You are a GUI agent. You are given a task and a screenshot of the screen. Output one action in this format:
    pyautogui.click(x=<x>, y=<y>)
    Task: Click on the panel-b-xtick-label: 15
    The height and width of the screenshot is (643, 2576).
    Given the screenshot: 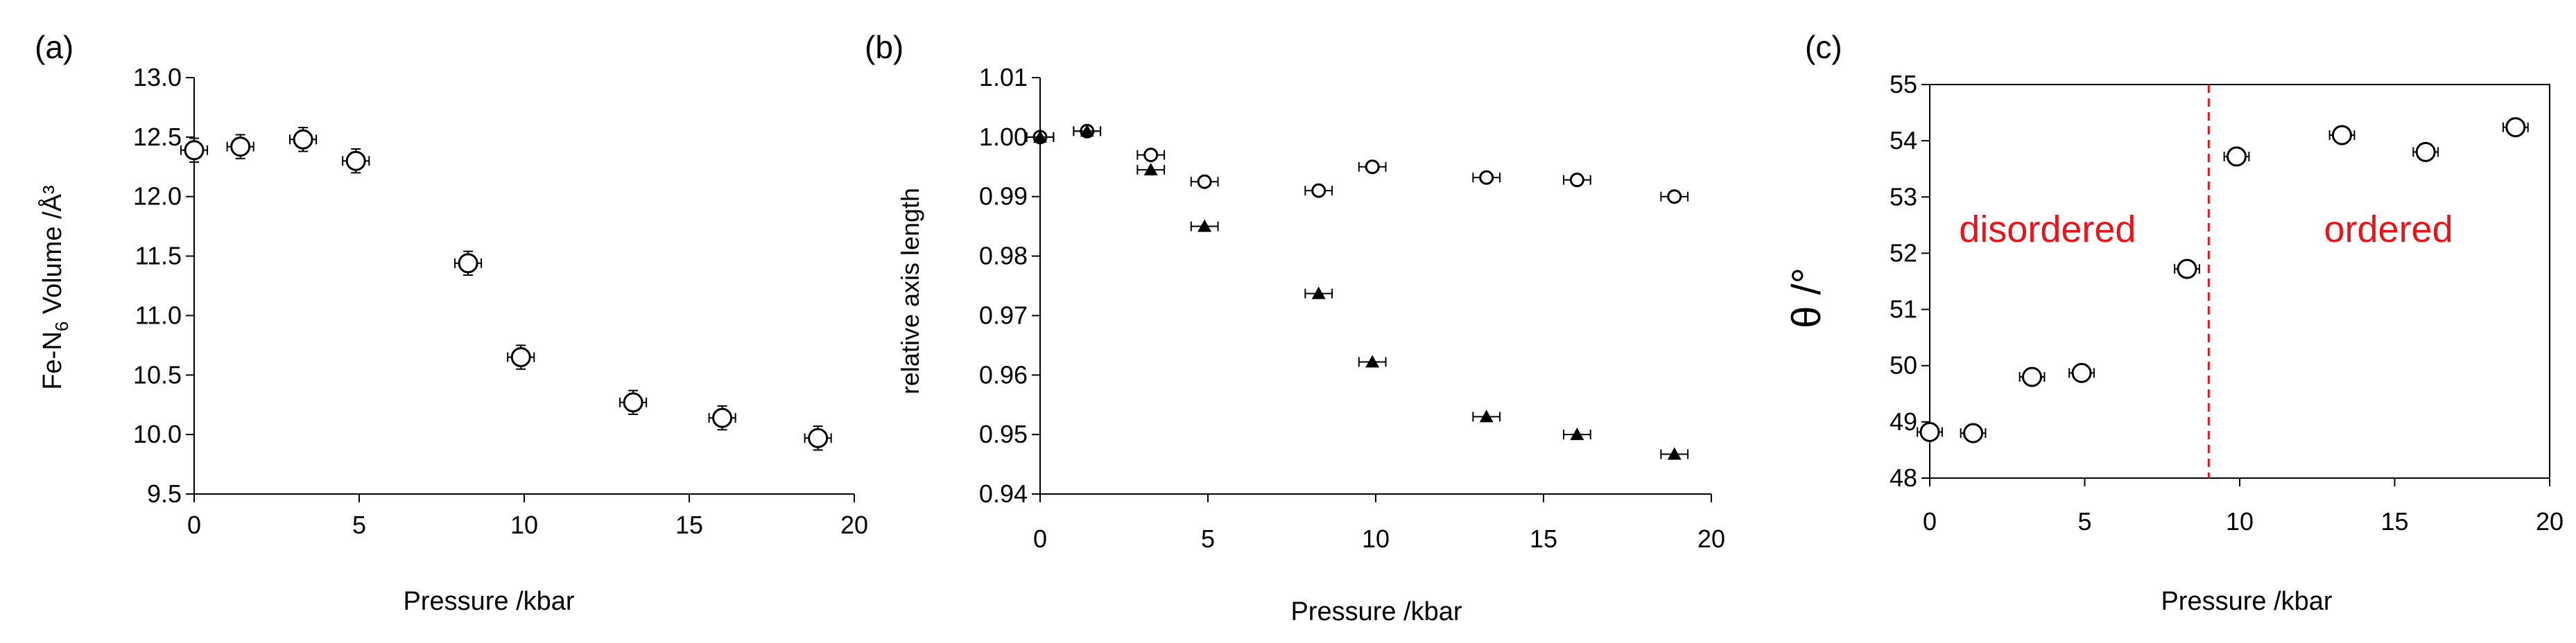 What is the action you would take?
    pyautogui.click(x=1543, y=539)
    